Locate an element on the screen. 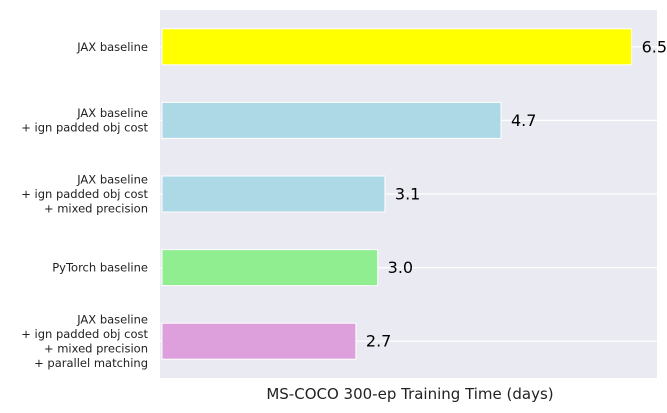 The width and height of the screenshot is (667, 413). x-axis-label: MS-COCO 300-ep Training Time (days) is located at coordinates (409, 394).